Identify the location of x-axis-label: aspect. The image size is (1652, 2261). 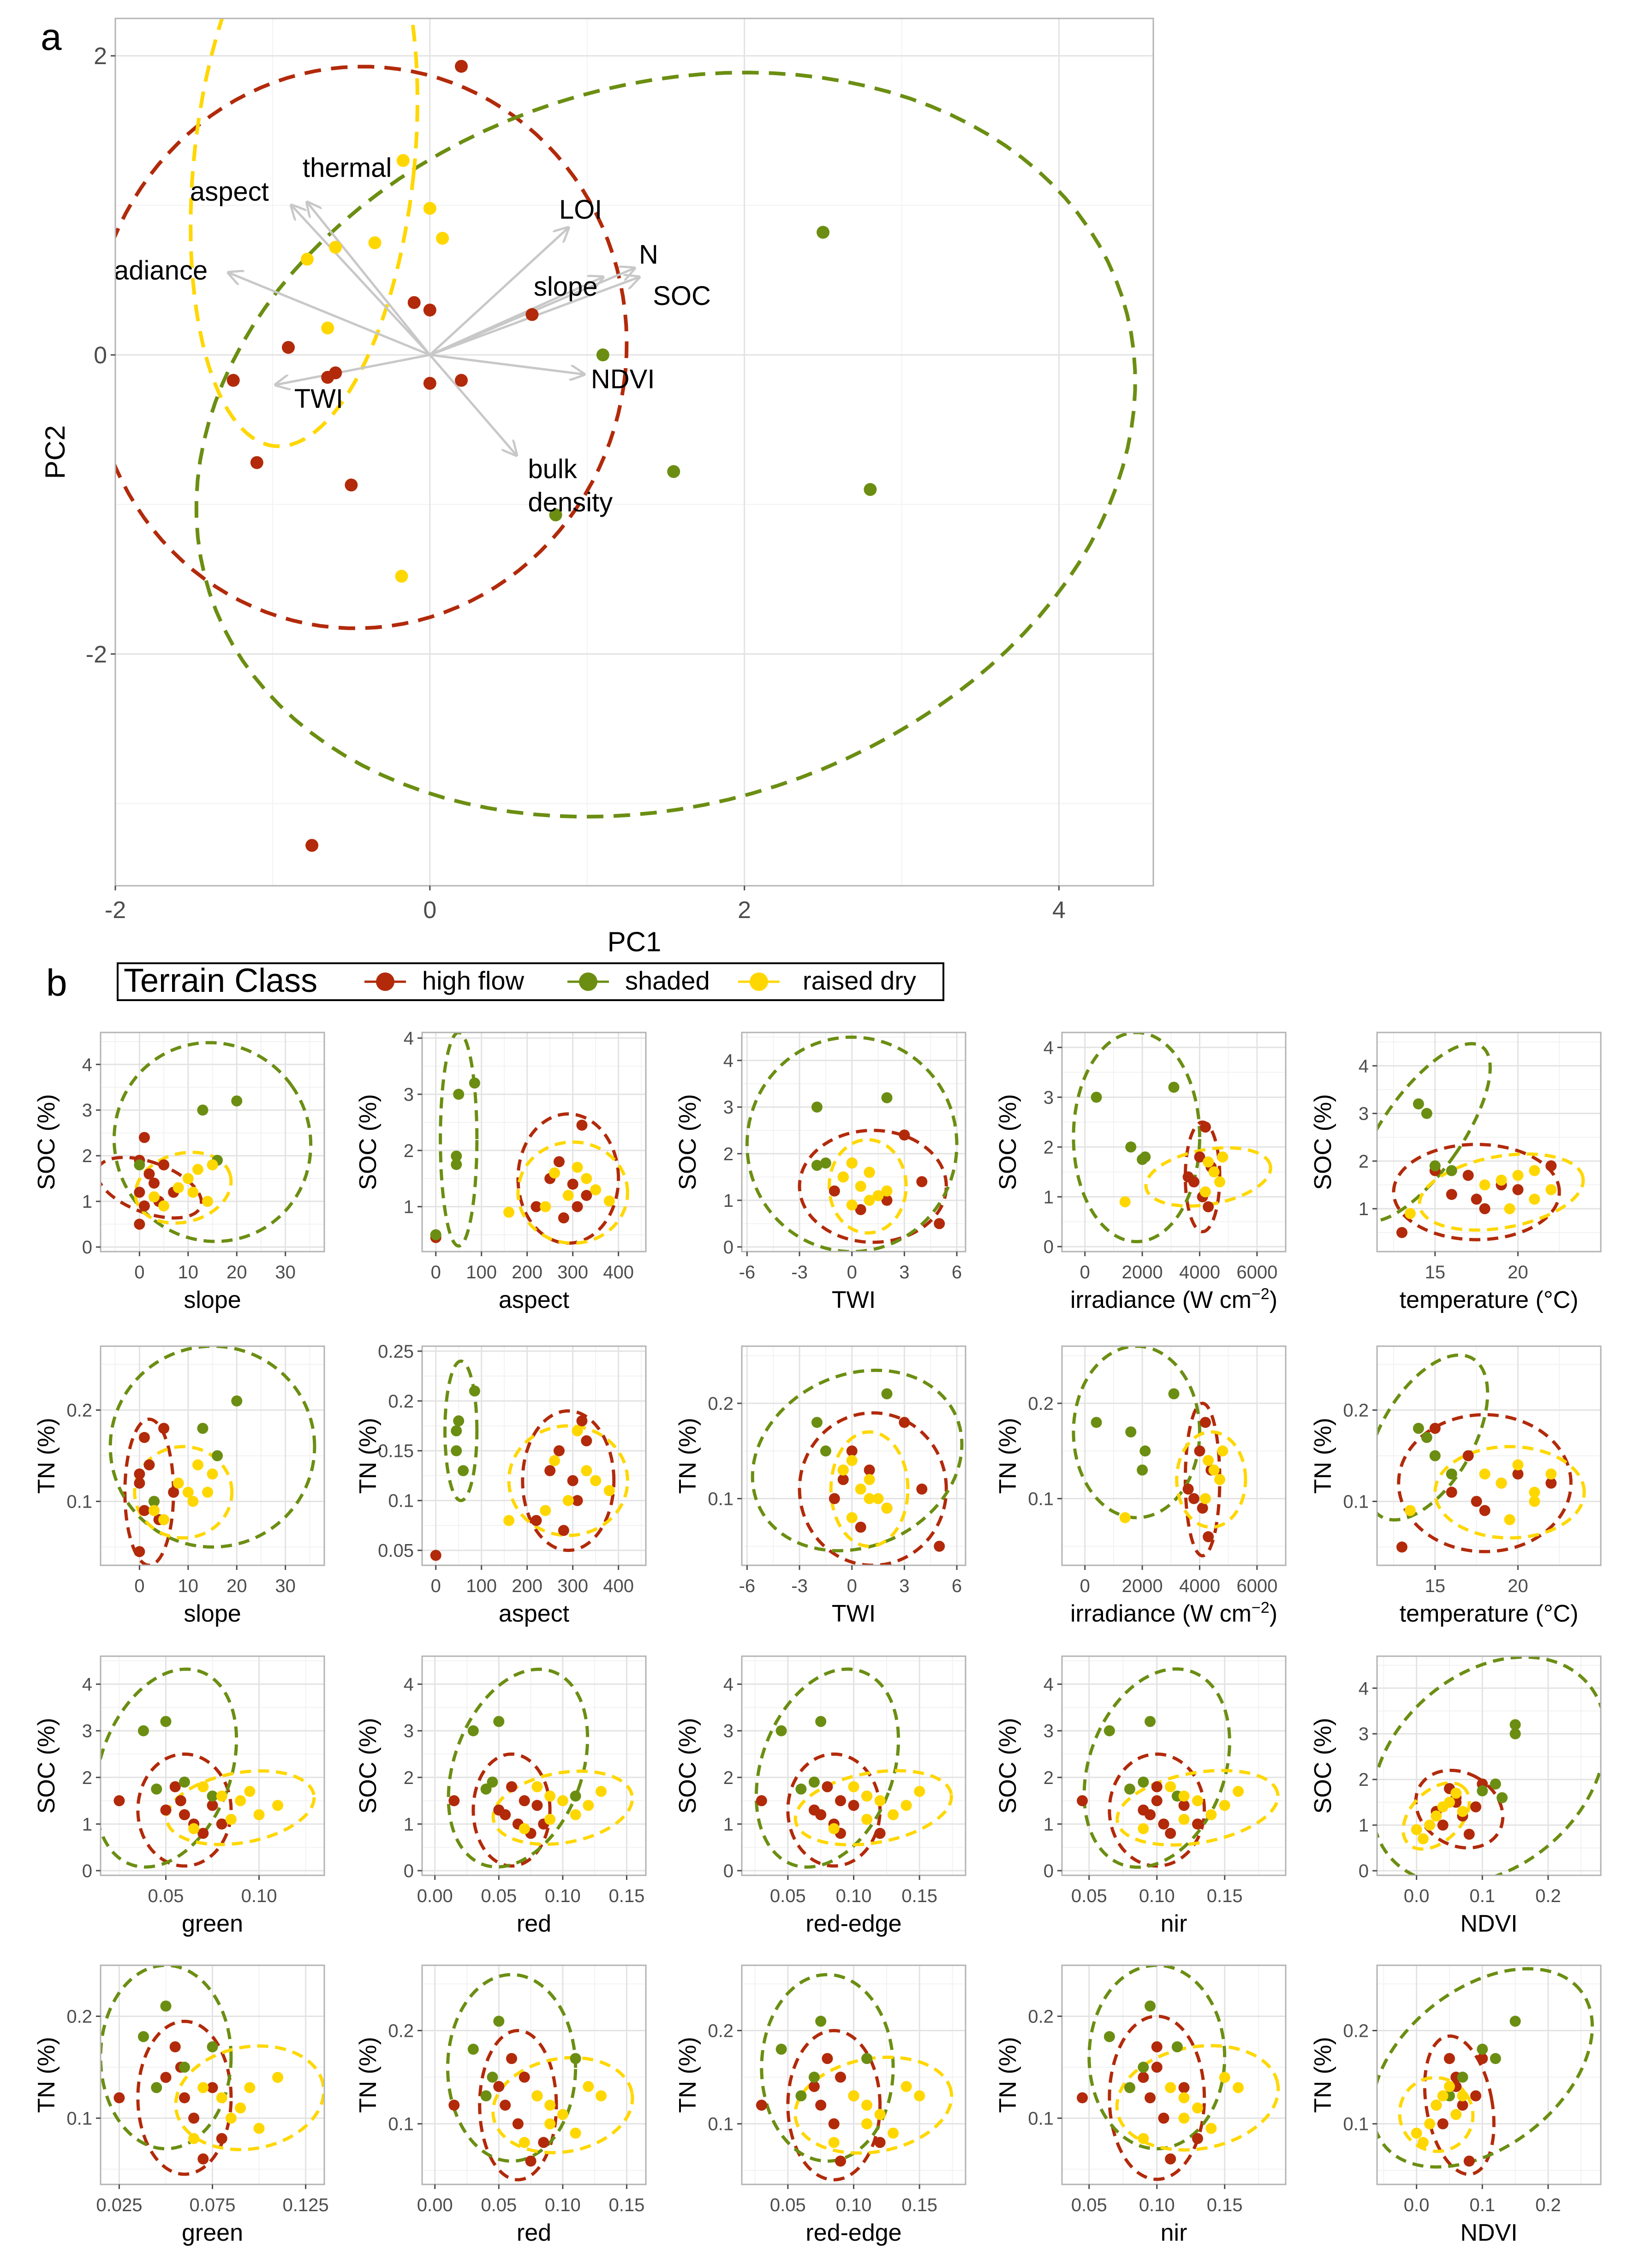
(534, 1613).